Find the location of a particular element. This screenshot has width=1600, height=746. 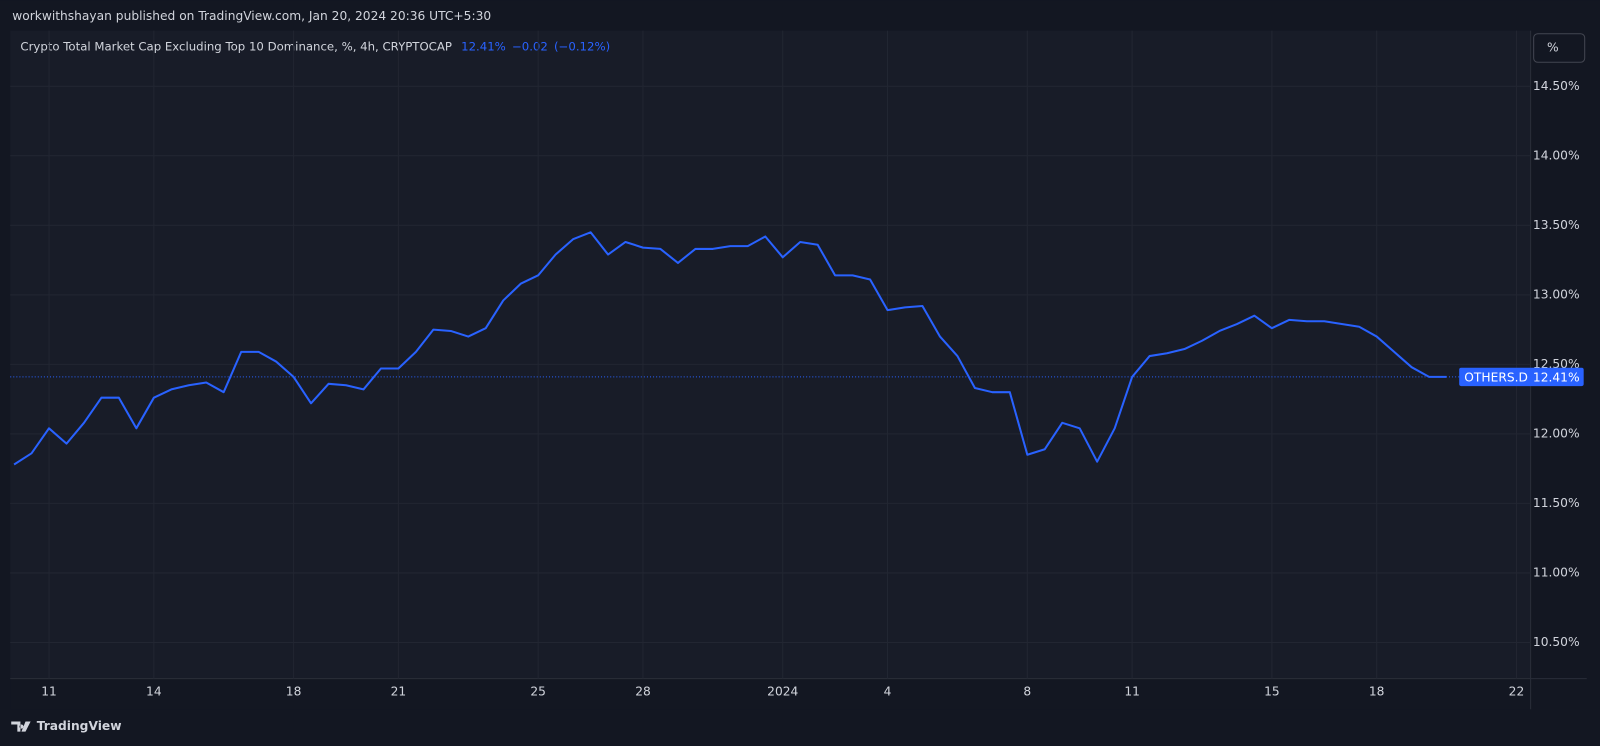

y-tick-label: 11.50% is located at coordinates (1556, 503).